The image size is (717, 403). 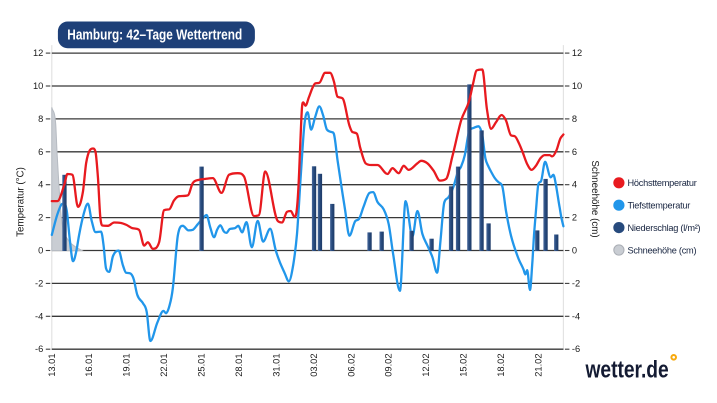 I want to click on svg-text: Hamburg: 42–Tage Wettertrend, so click(x=154, y=34).